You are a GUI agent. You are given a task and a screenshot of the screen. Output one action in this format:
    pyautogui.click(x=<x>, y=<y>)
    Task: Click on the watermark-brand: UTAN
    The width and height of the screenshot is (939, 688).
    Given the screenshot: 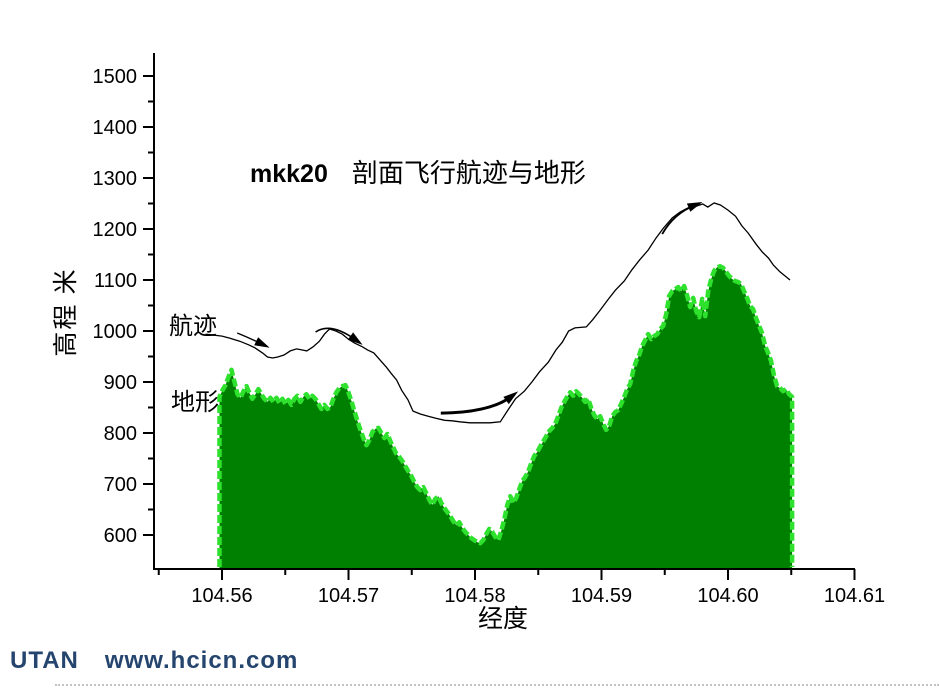 What is the action you would take?
    pyautogui.click(x=44, y=660)
    